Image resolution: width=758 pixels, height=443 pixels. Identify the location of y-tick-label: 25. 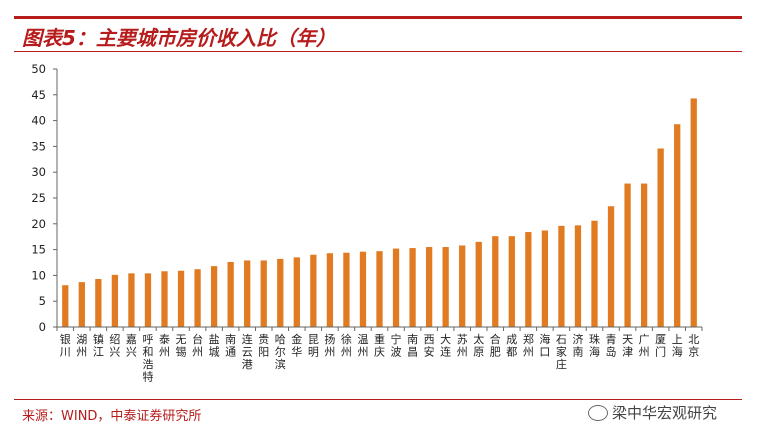
(38, 198).